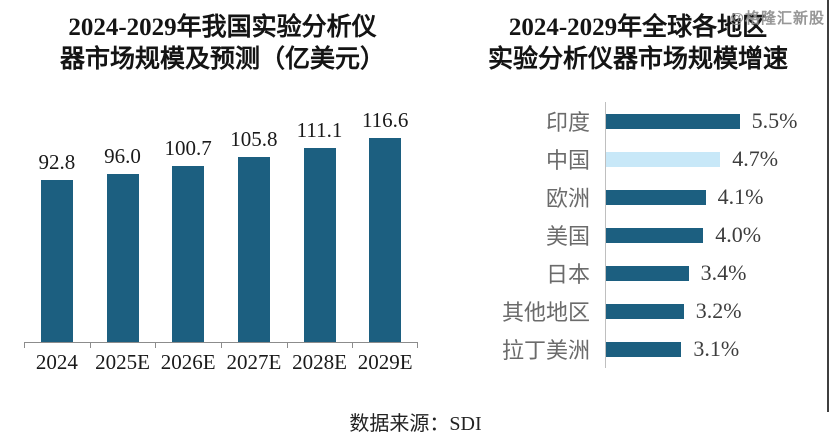 This screenshot has height=443, width=831. I want to click on bar-value-label: 96.0, so click(122, 156).